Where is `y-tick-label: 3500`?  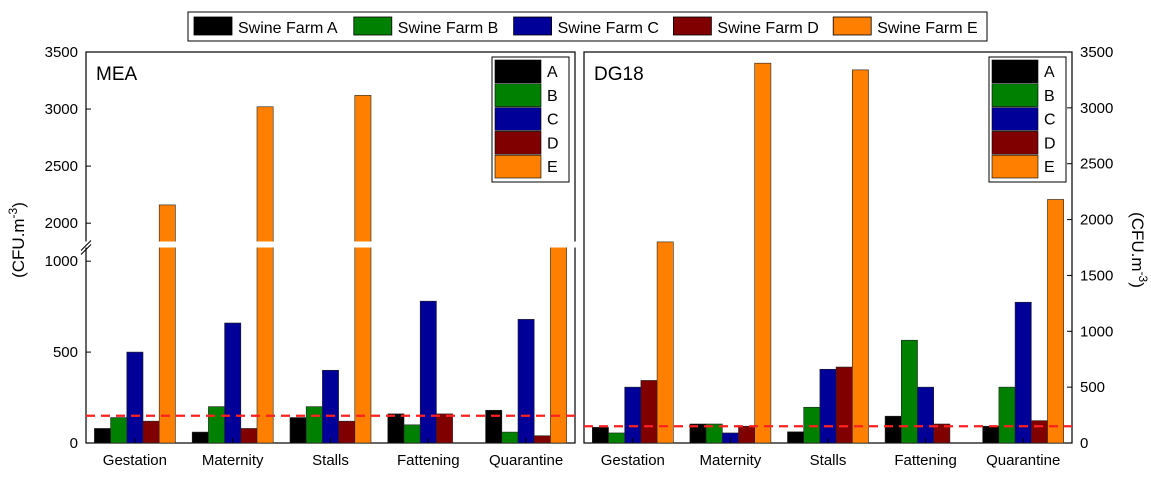 y-tick-label: 3500 is located at coordinates (61, 52).